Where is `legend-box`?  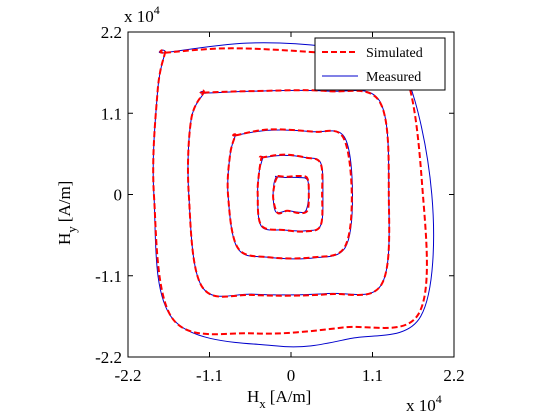 legend-box is located at coordinates (380, 64).